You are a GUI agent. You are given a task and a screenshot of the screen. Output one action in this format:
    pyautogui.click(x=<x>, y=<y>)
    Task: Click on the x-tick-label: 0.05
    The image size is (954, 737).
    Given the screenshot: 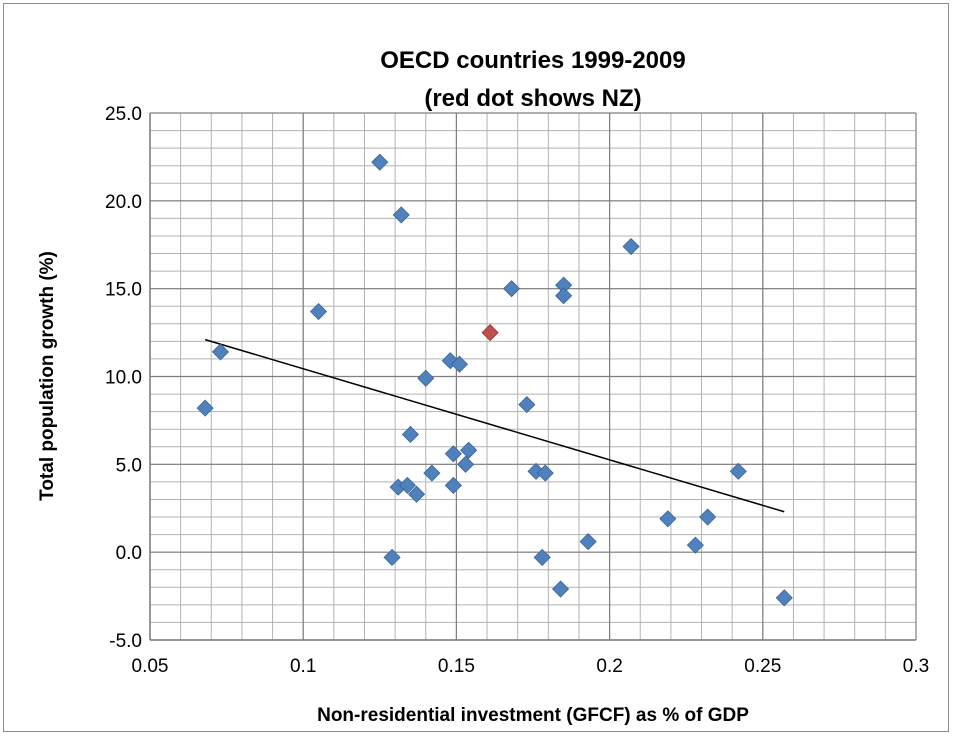 What is the action you would take?
    pyautogui.click(x=150, y=666)
    